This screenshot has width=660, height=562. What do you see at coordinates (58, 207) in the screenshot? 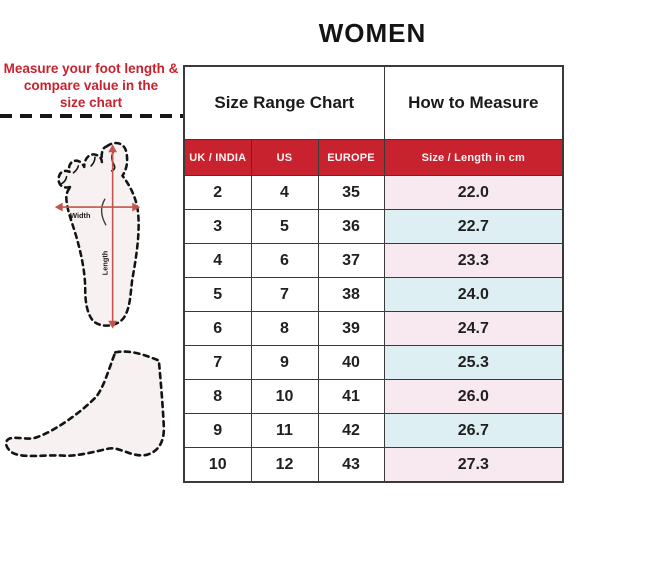
I see `width-arrow-head-left` at bounding box center [58, 207].